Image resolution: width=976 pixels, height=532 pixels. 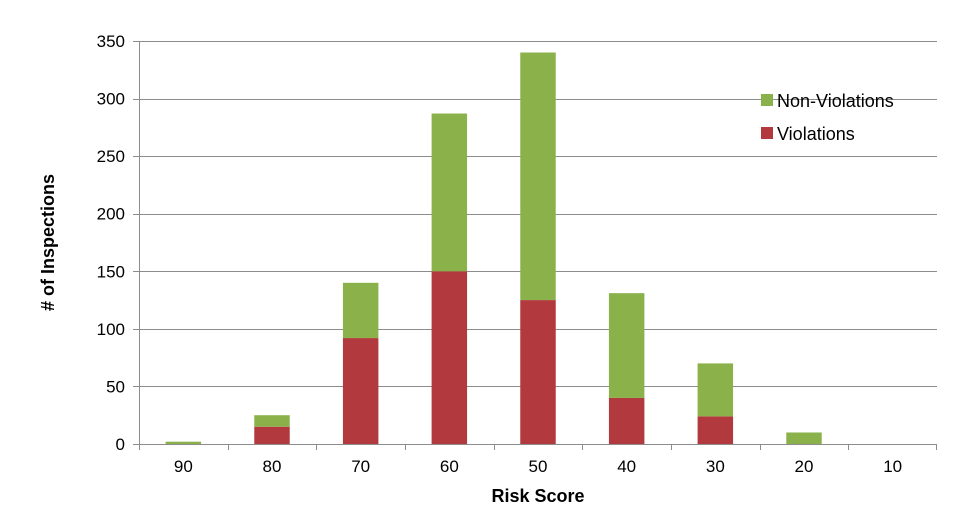 What do you see at coordinates (111, 99) in the screenshot?
I see `y-tick-label: 300` at bounding box center [111, 99].